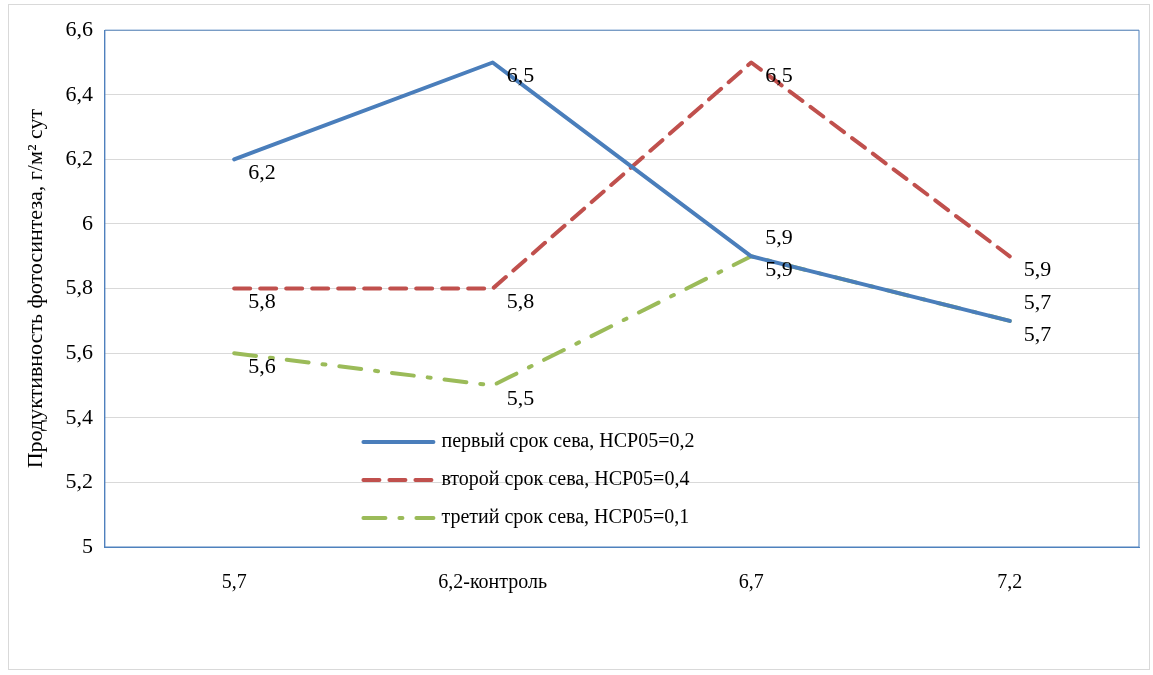 This screenshot has height=675, width=1153. What do you see at coordinates (79, 287) in the screenshot?
I see `y-tick-label: 5,8` at bounding box center [79, 287].